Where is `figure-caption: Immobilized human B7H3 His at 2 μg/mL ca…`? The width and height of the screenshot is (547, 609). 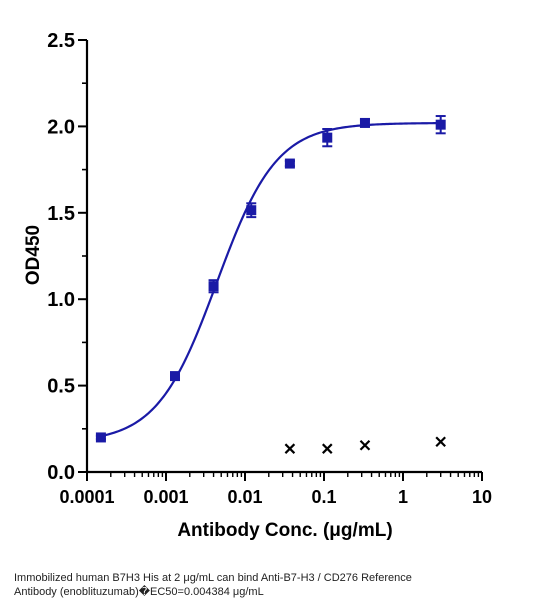 figure-caption: Immobilized human B7H3 His at 2 μg/mL ca… is located at coordinates (274, 585).